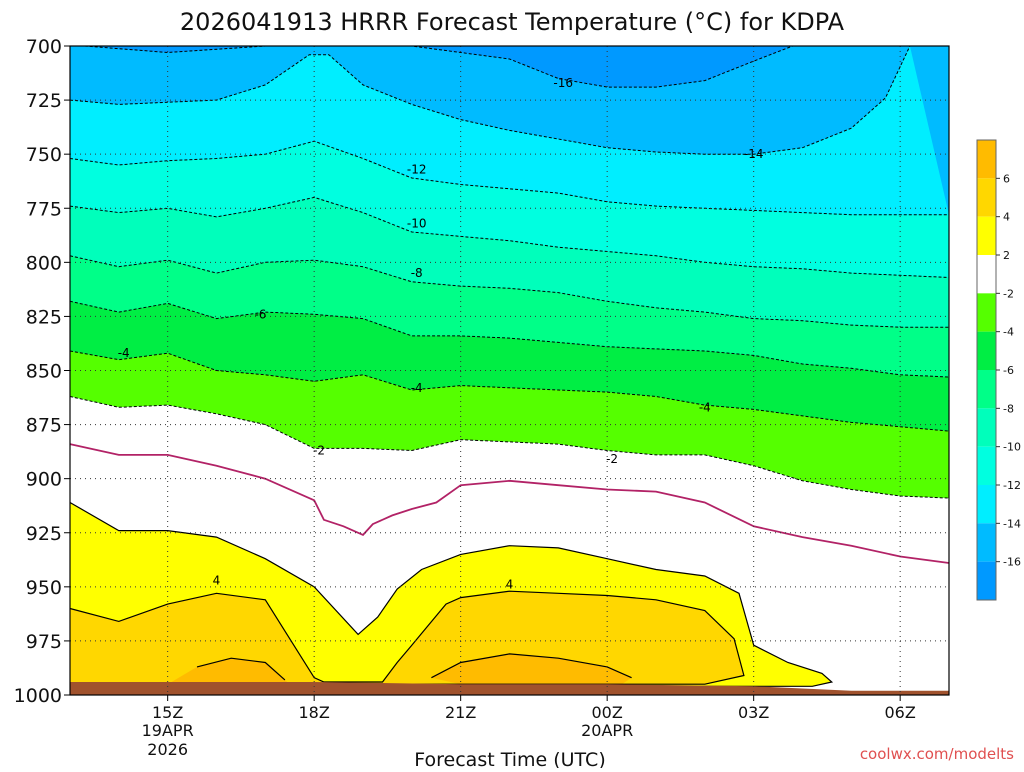  I want to click on band-minus6, so click(509, 316).